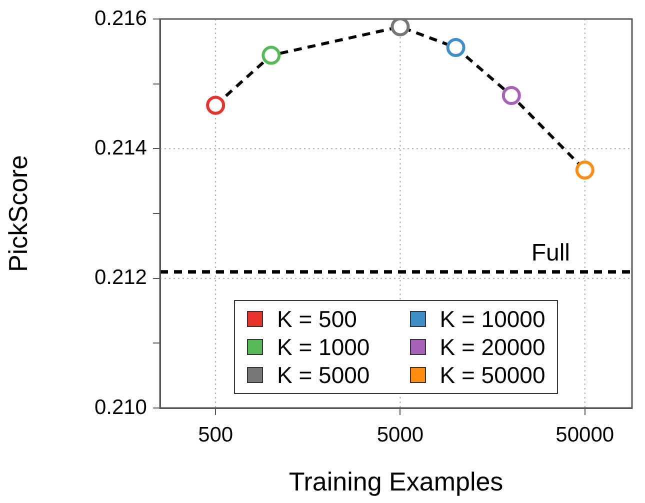 The height and width of the screenshot is (503, 645). I want to click on y-axis-title: PickScore, so click(17, 213).